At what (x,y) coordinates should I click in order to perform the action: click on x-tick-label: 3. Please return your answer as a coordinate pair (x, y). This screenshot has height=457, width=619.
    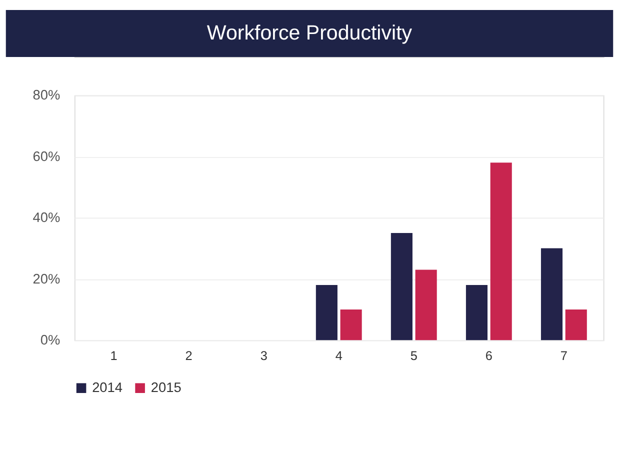
    Looking at the image, I should click on (264, 356).